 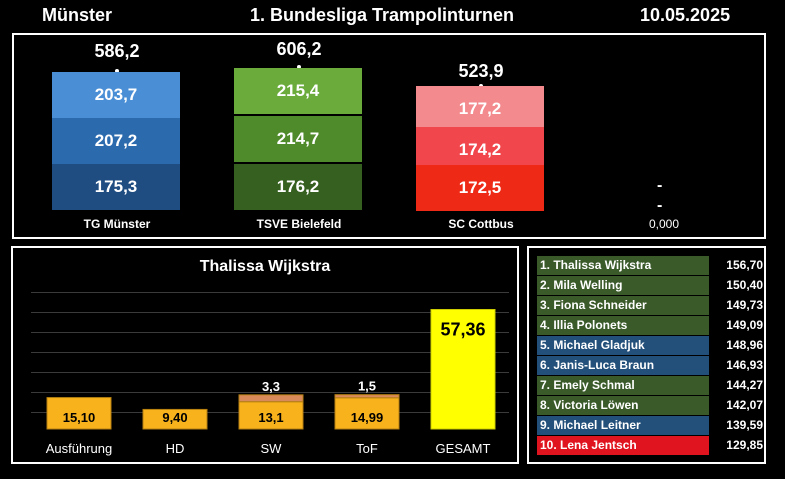 I want to click on ranking-score: 142,07, so click(x=744, y=405).